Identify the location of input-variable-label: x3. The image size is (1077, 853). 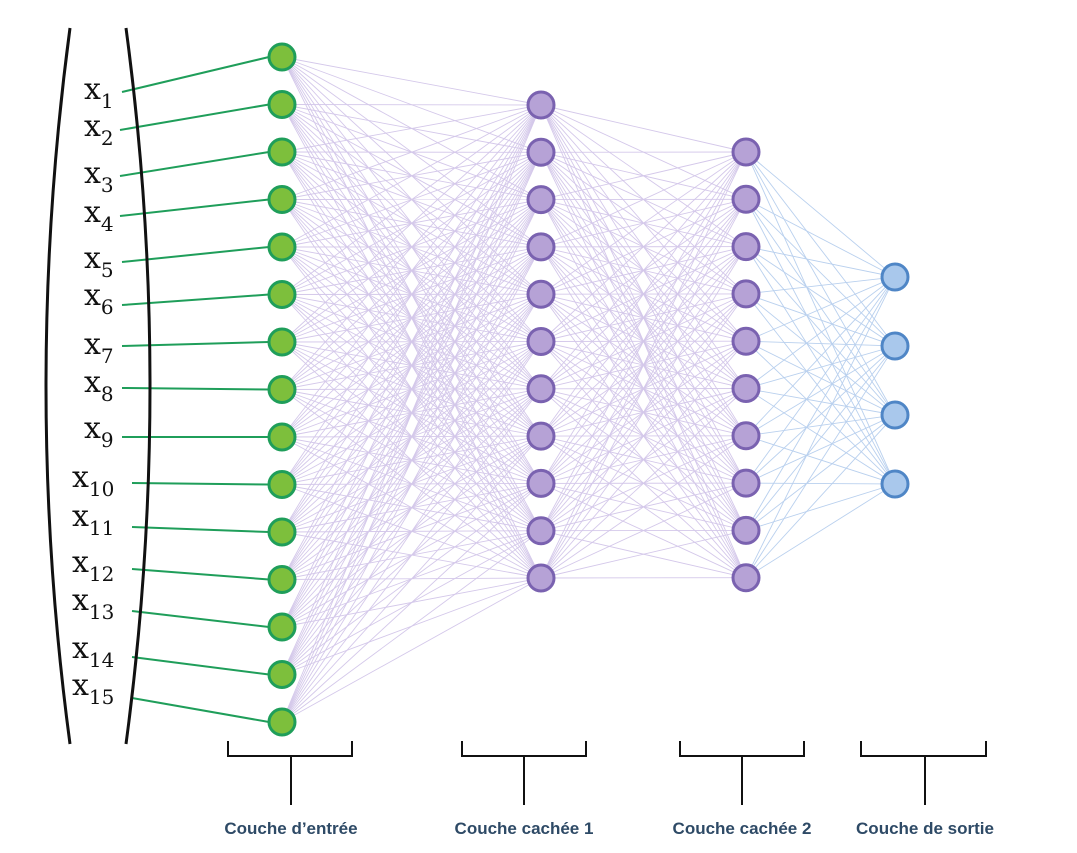
(99, 176).